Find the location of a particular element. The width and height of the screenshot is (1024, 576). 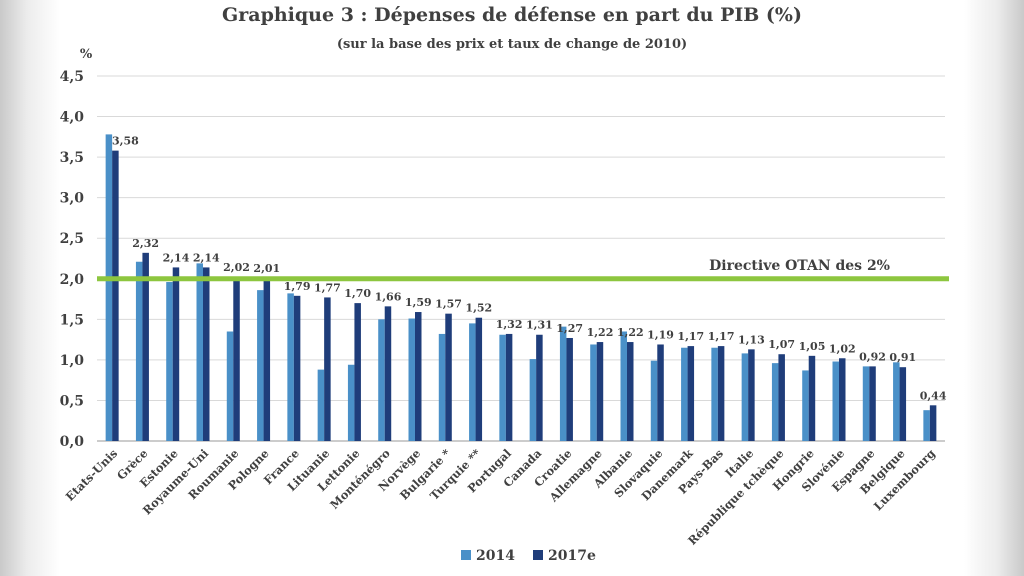

y-tick-label: 4,5 is located at coordinates (72, 77).